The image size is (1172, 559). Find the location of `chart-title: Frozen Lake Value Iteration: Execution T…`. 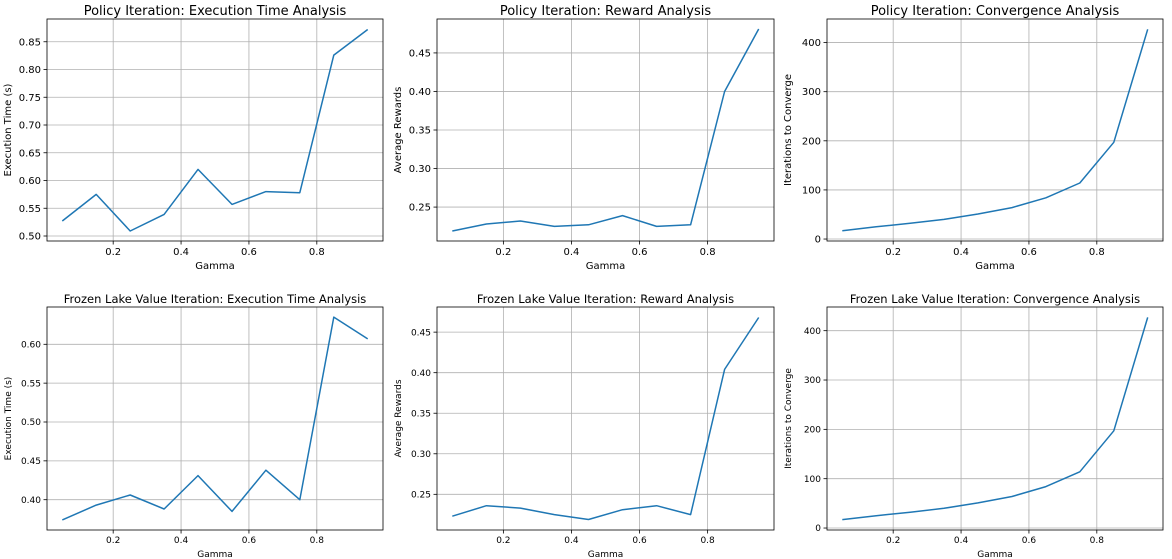

chart-title: Frozen Lake Value Iteration: Execution T… is located at coordinates (215, 299).